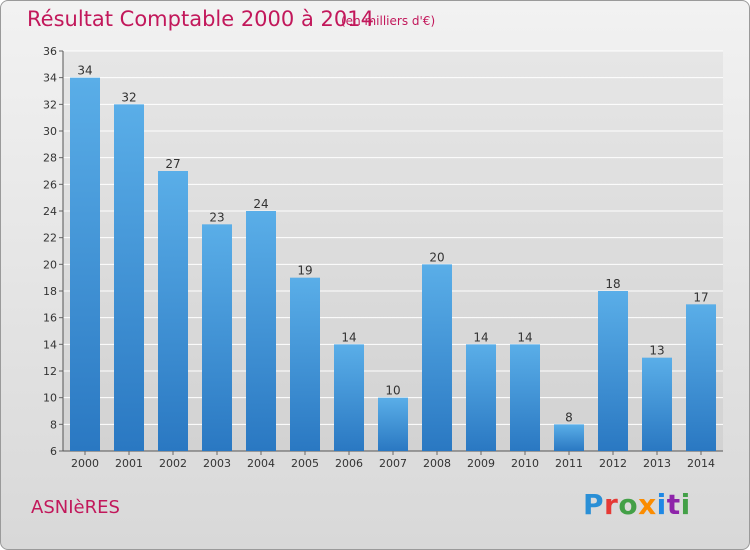 Image resolution: width=750 pixels, height=550 pixels. Describe the element at coordinates (481, 463) in the screenshot. I see `x-tick-label: 2009` at that location.